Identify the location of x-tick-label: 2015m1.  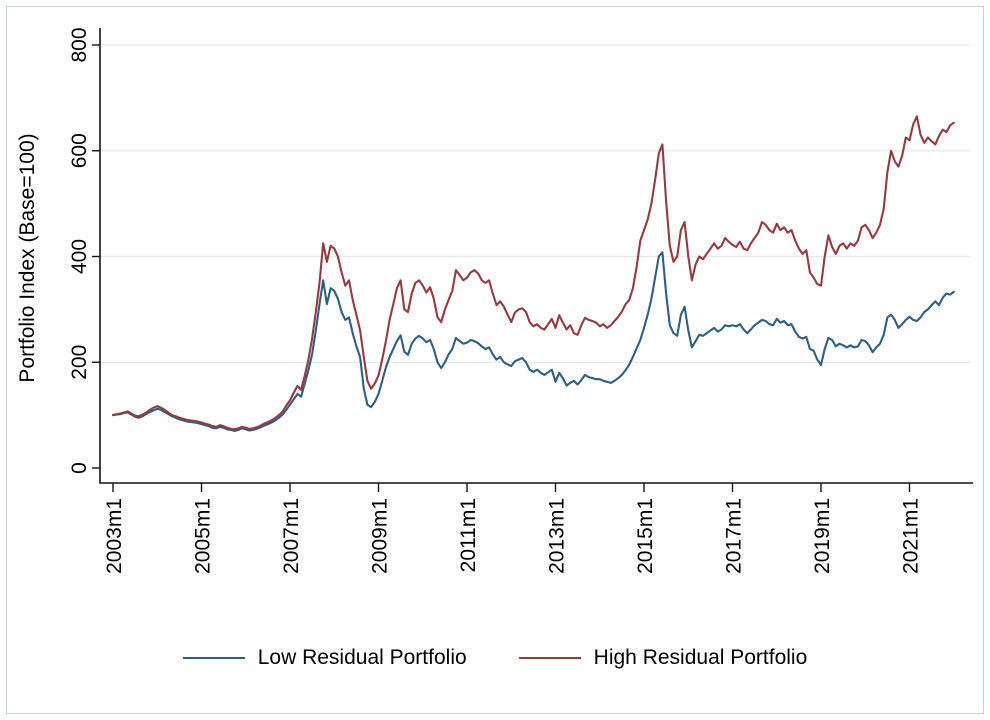
(645, 536).